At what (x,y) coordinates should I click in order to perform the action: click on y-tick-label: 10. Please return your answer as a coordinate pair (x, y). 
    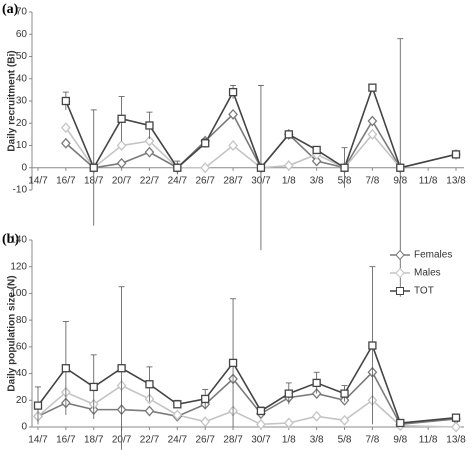
    Looking at the image, I should click on (22, 145).